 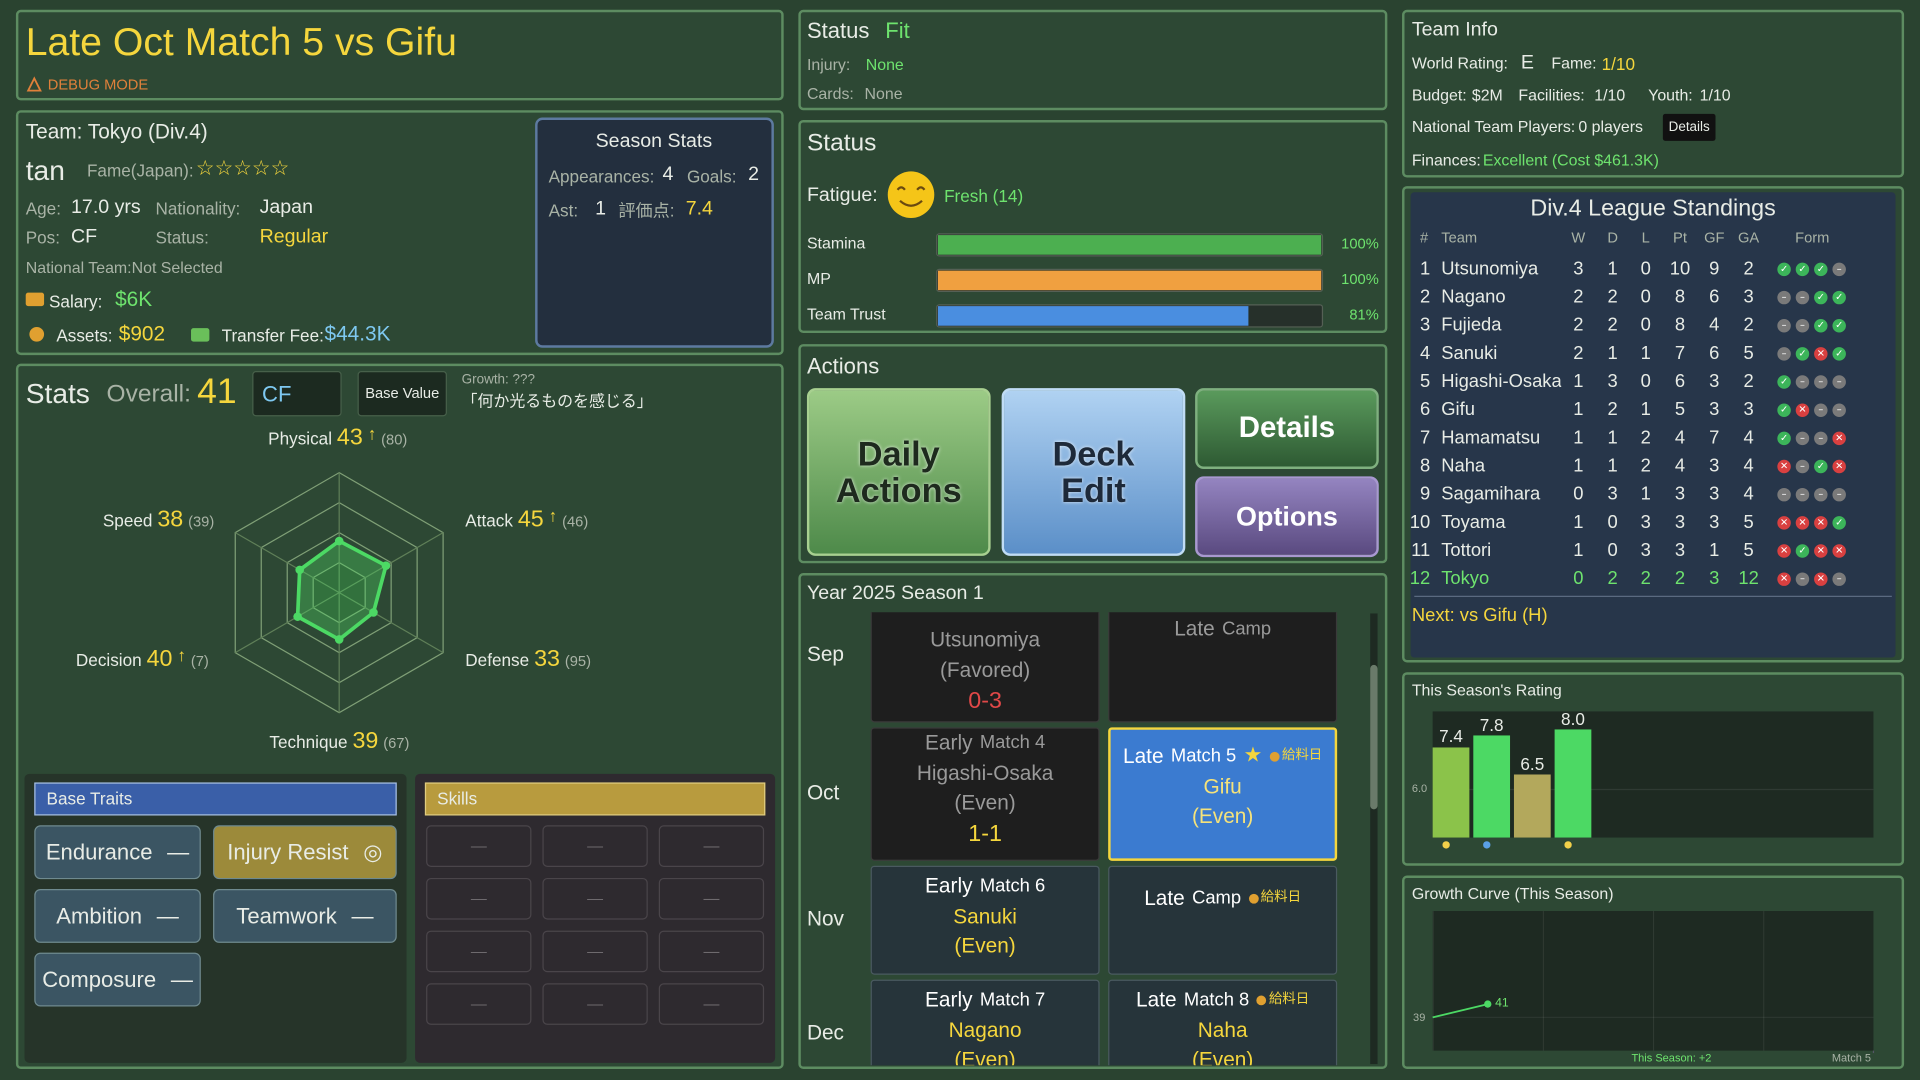 I want to click on trait-mark: ◎, so click(x=373, y=852).